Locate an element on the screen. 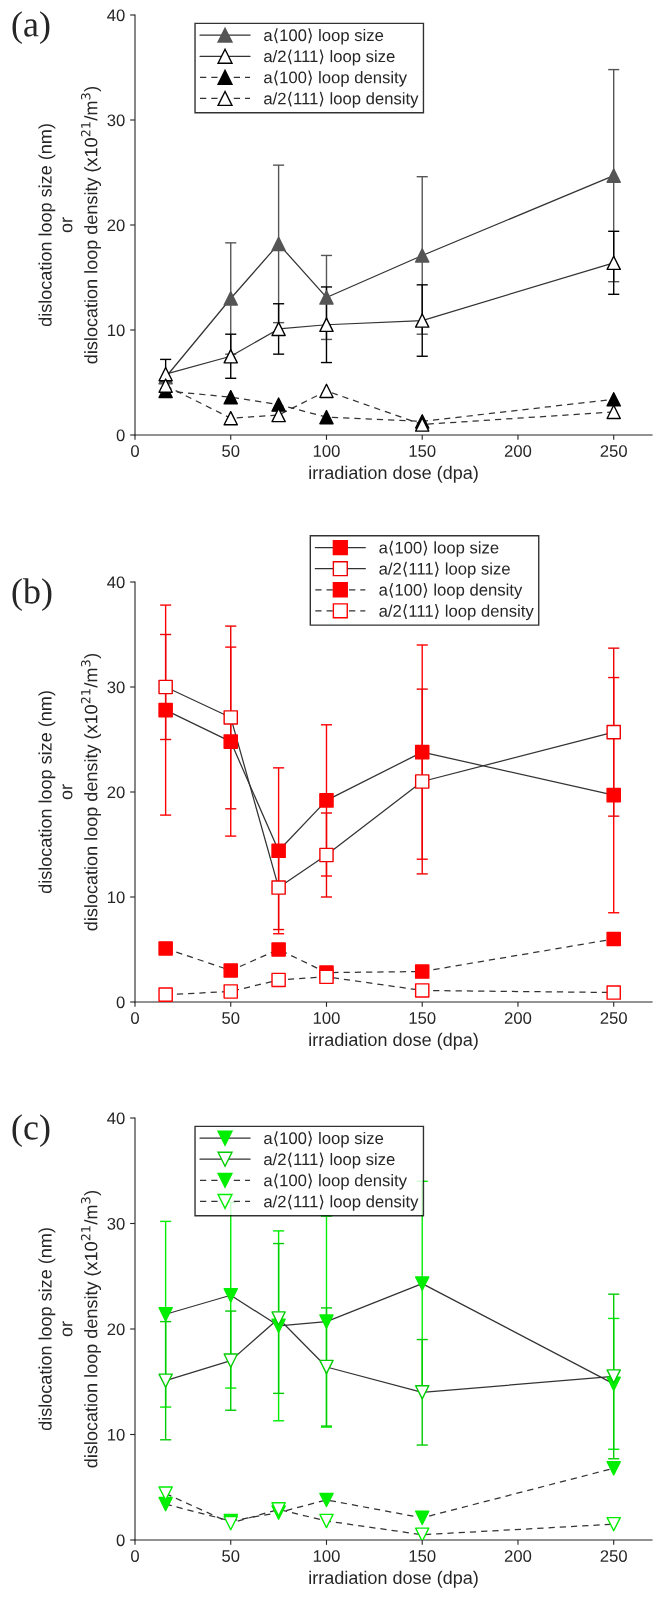  chart-title: (b) is located at coordinates (32, 594).